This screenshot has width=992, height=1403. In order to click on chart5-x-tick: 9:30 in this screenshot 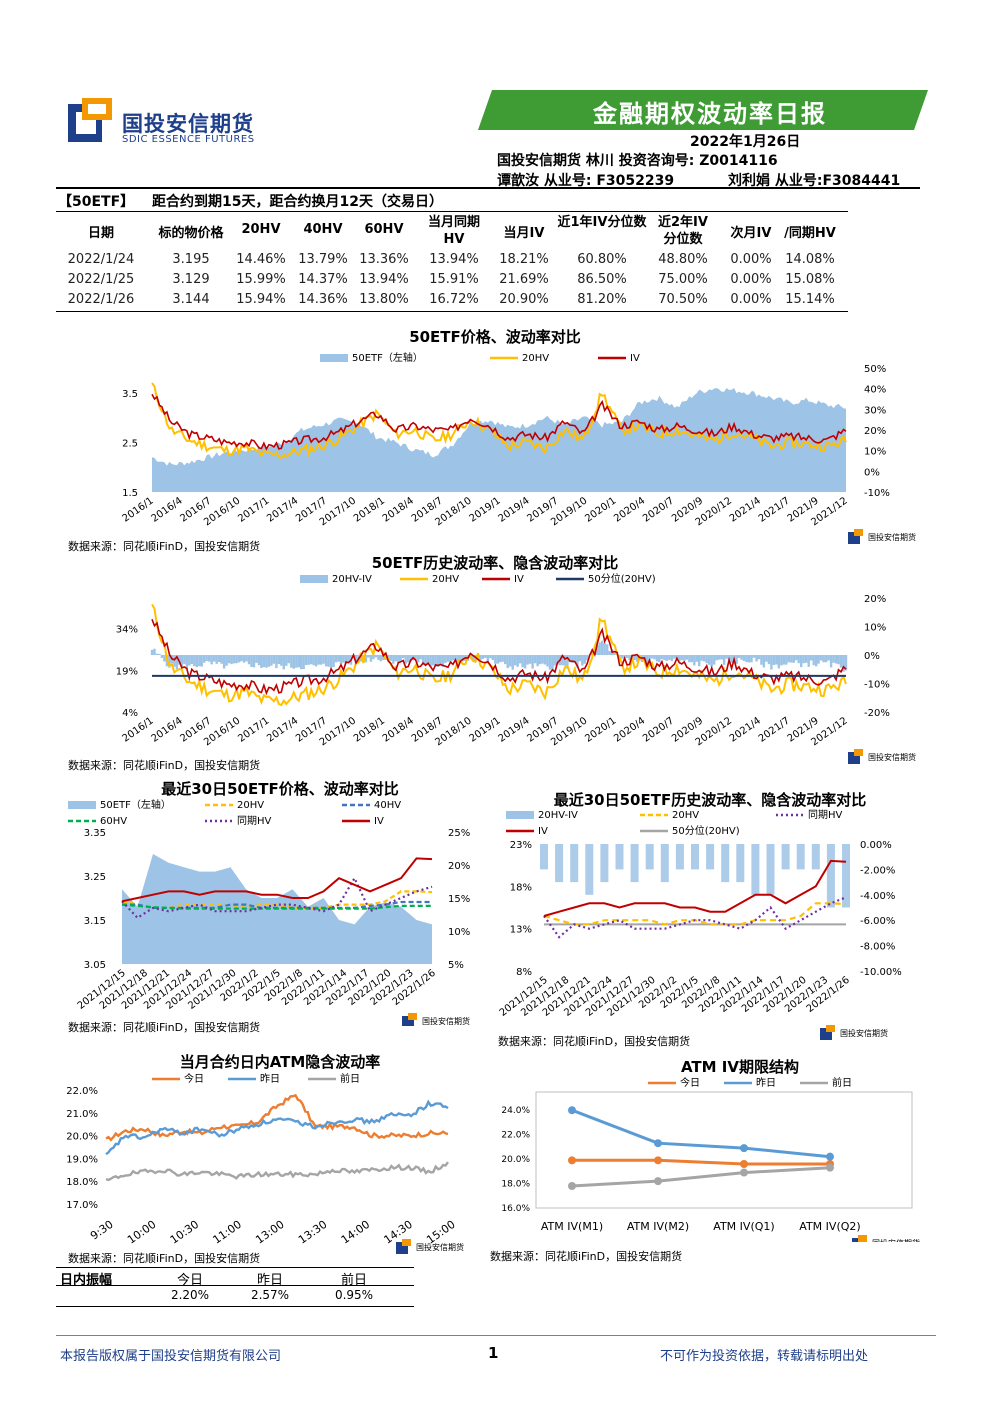, I will do `click(102, 1230)`.